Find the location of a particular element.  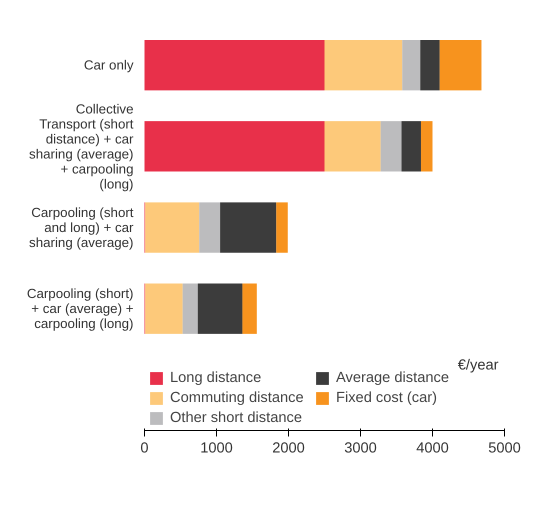

legend-label: Commuting distance is located at coordinates (237, 398).